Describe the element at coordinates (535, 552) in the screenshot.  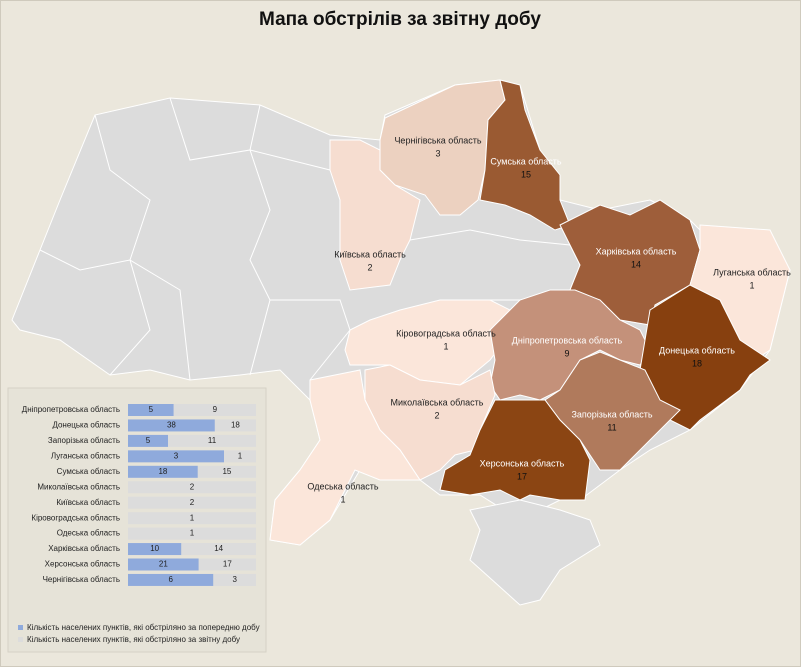
I see `crimea` at that location.